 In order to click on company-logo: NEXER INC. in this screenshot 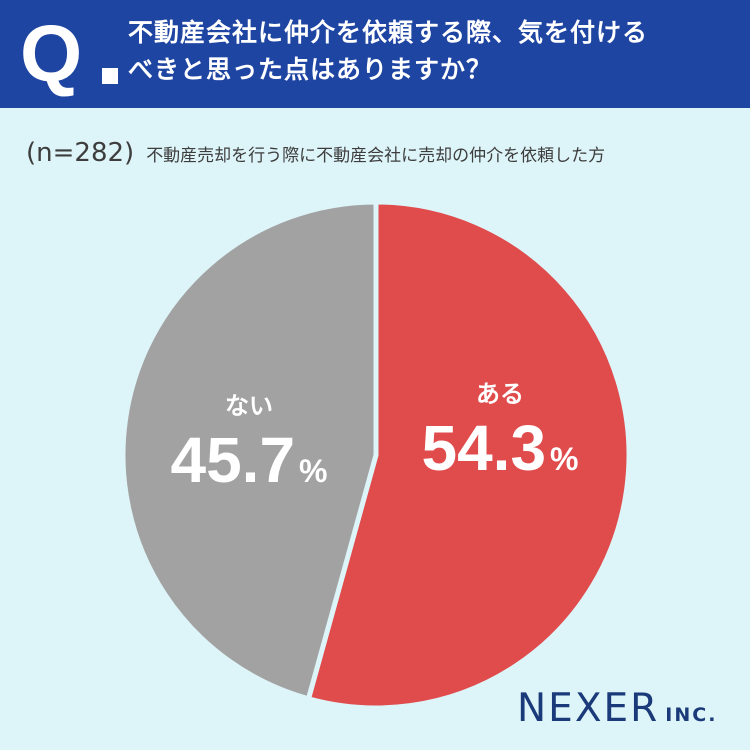, I will do `click(617, 708)`.